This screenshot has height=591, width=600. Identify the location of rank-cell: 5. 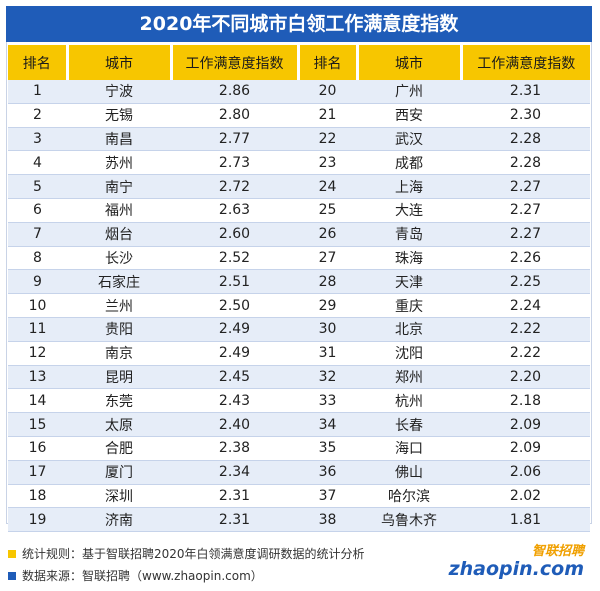
(37, 186).